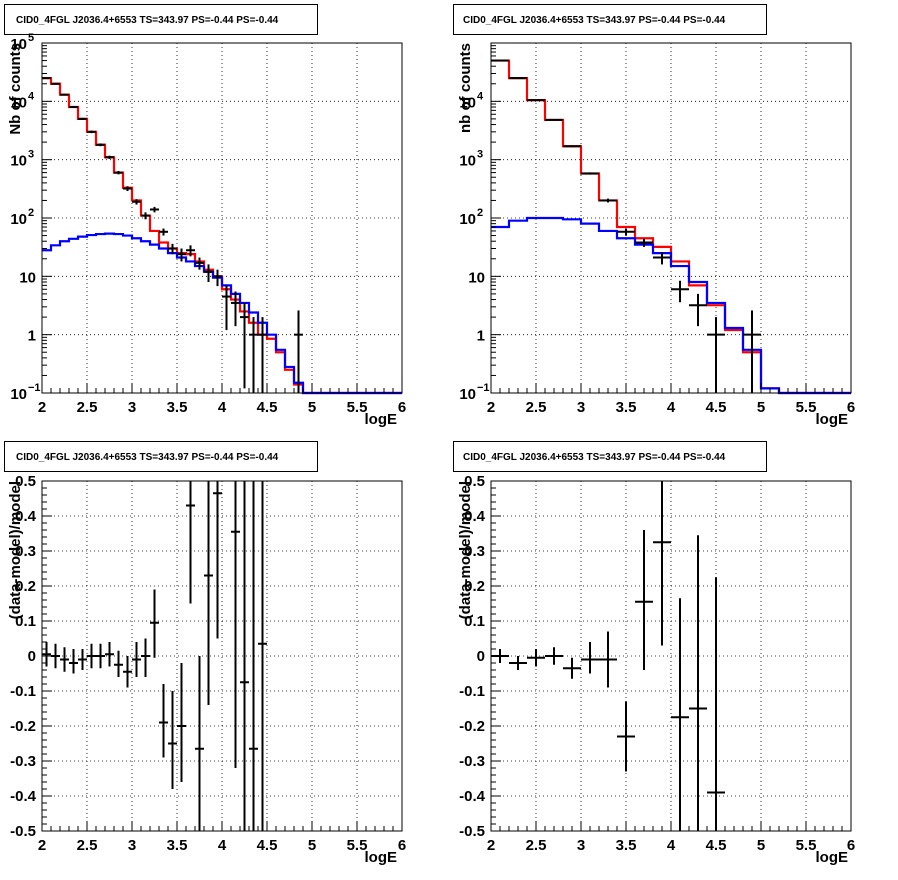  Describe the element at coordinates (15, 89) in the screenshot. I see `y-axis-title: Nb of counts` at that location.